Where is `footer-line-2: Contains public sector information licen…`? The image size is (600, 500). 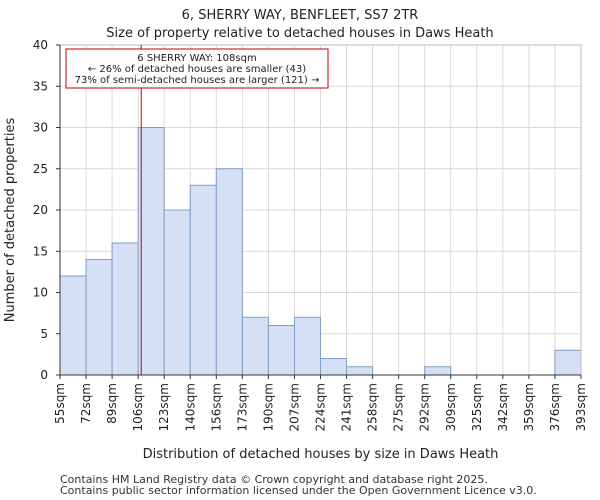
footer-line-2: Contains public sector information licen… is located at coordinates (298, 490).